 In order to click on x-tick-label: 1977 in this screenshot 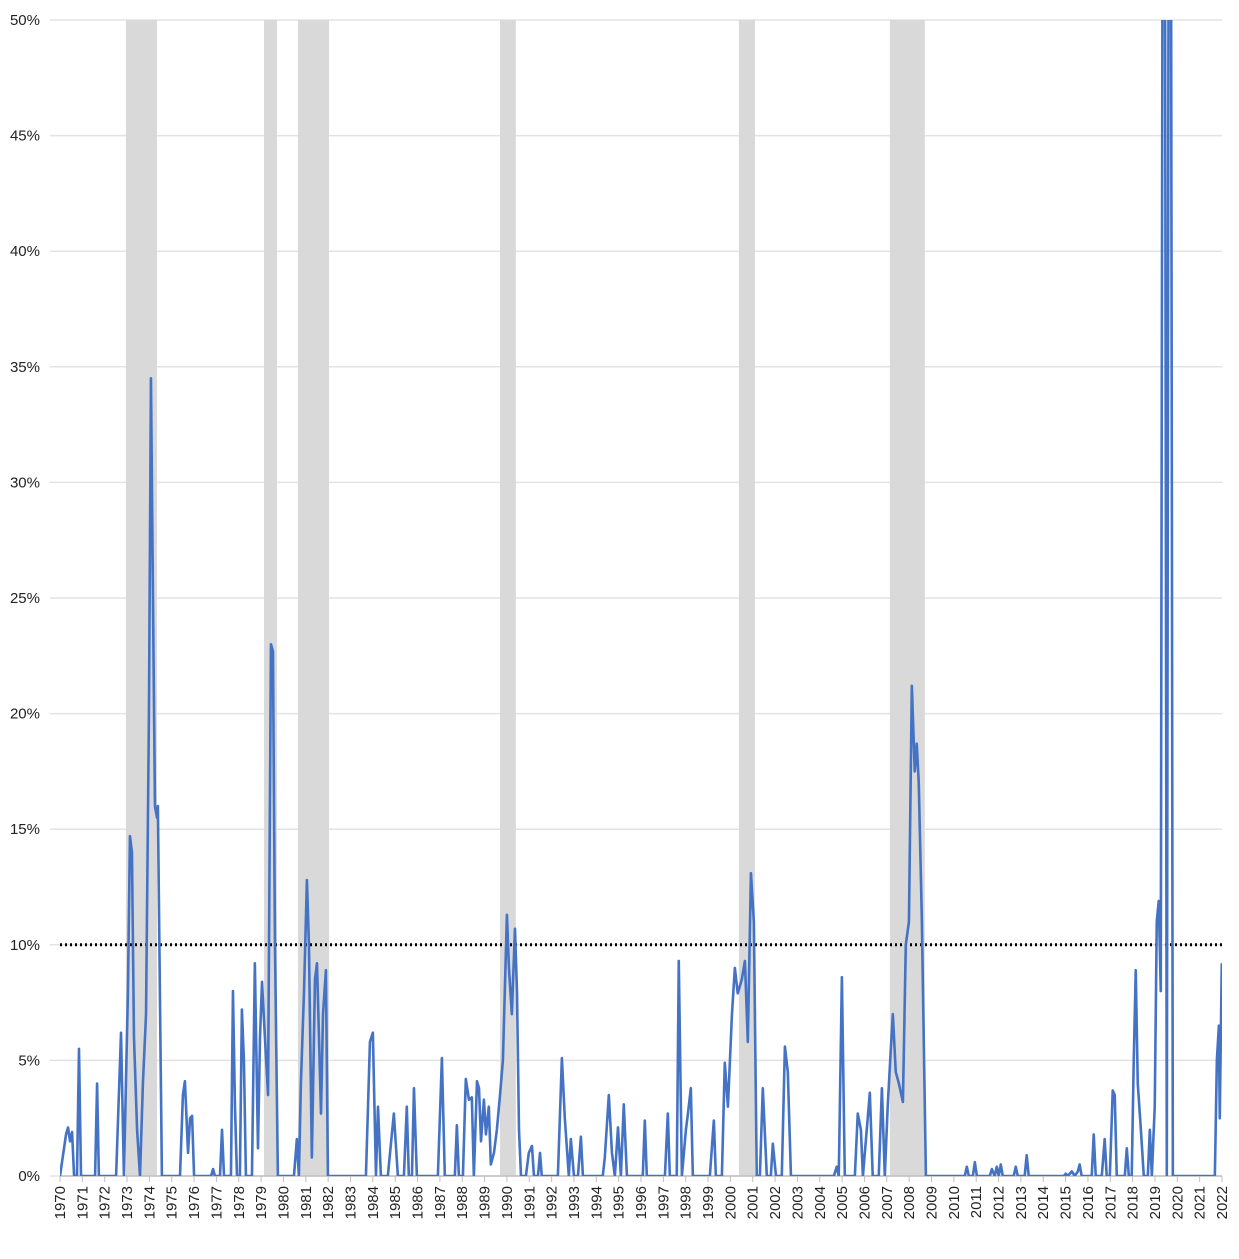, I will do `click(216, 1202)`.